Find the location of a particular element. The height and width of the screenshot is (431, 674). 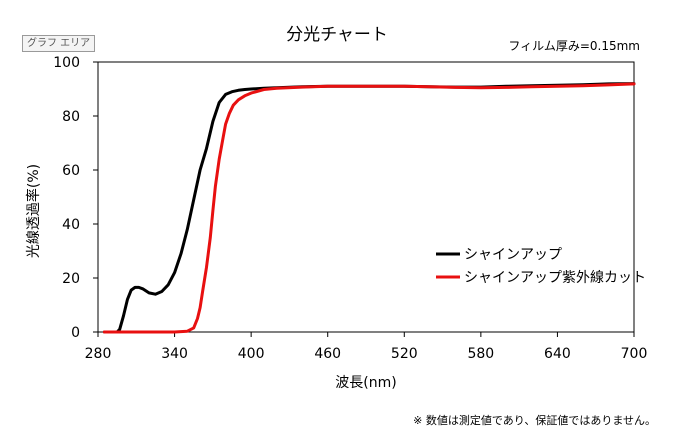

x-tick-label: 580 is located at coordinates (480, 354).